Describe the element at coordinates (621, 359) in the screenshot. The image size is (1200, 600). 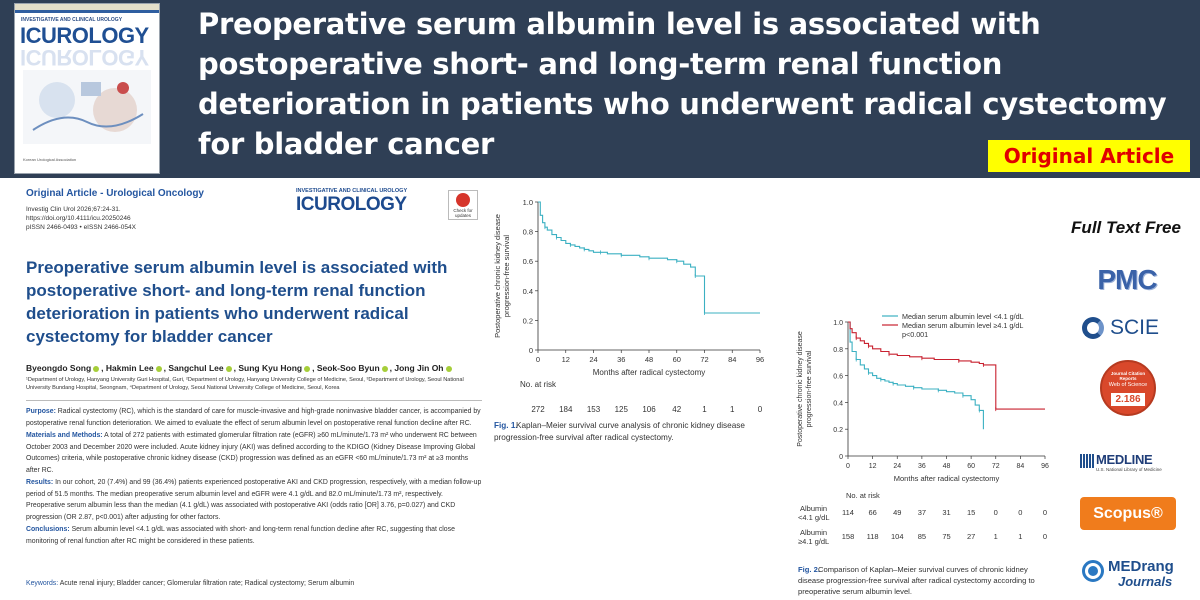
I see `x-tick-label: 36` at that location.